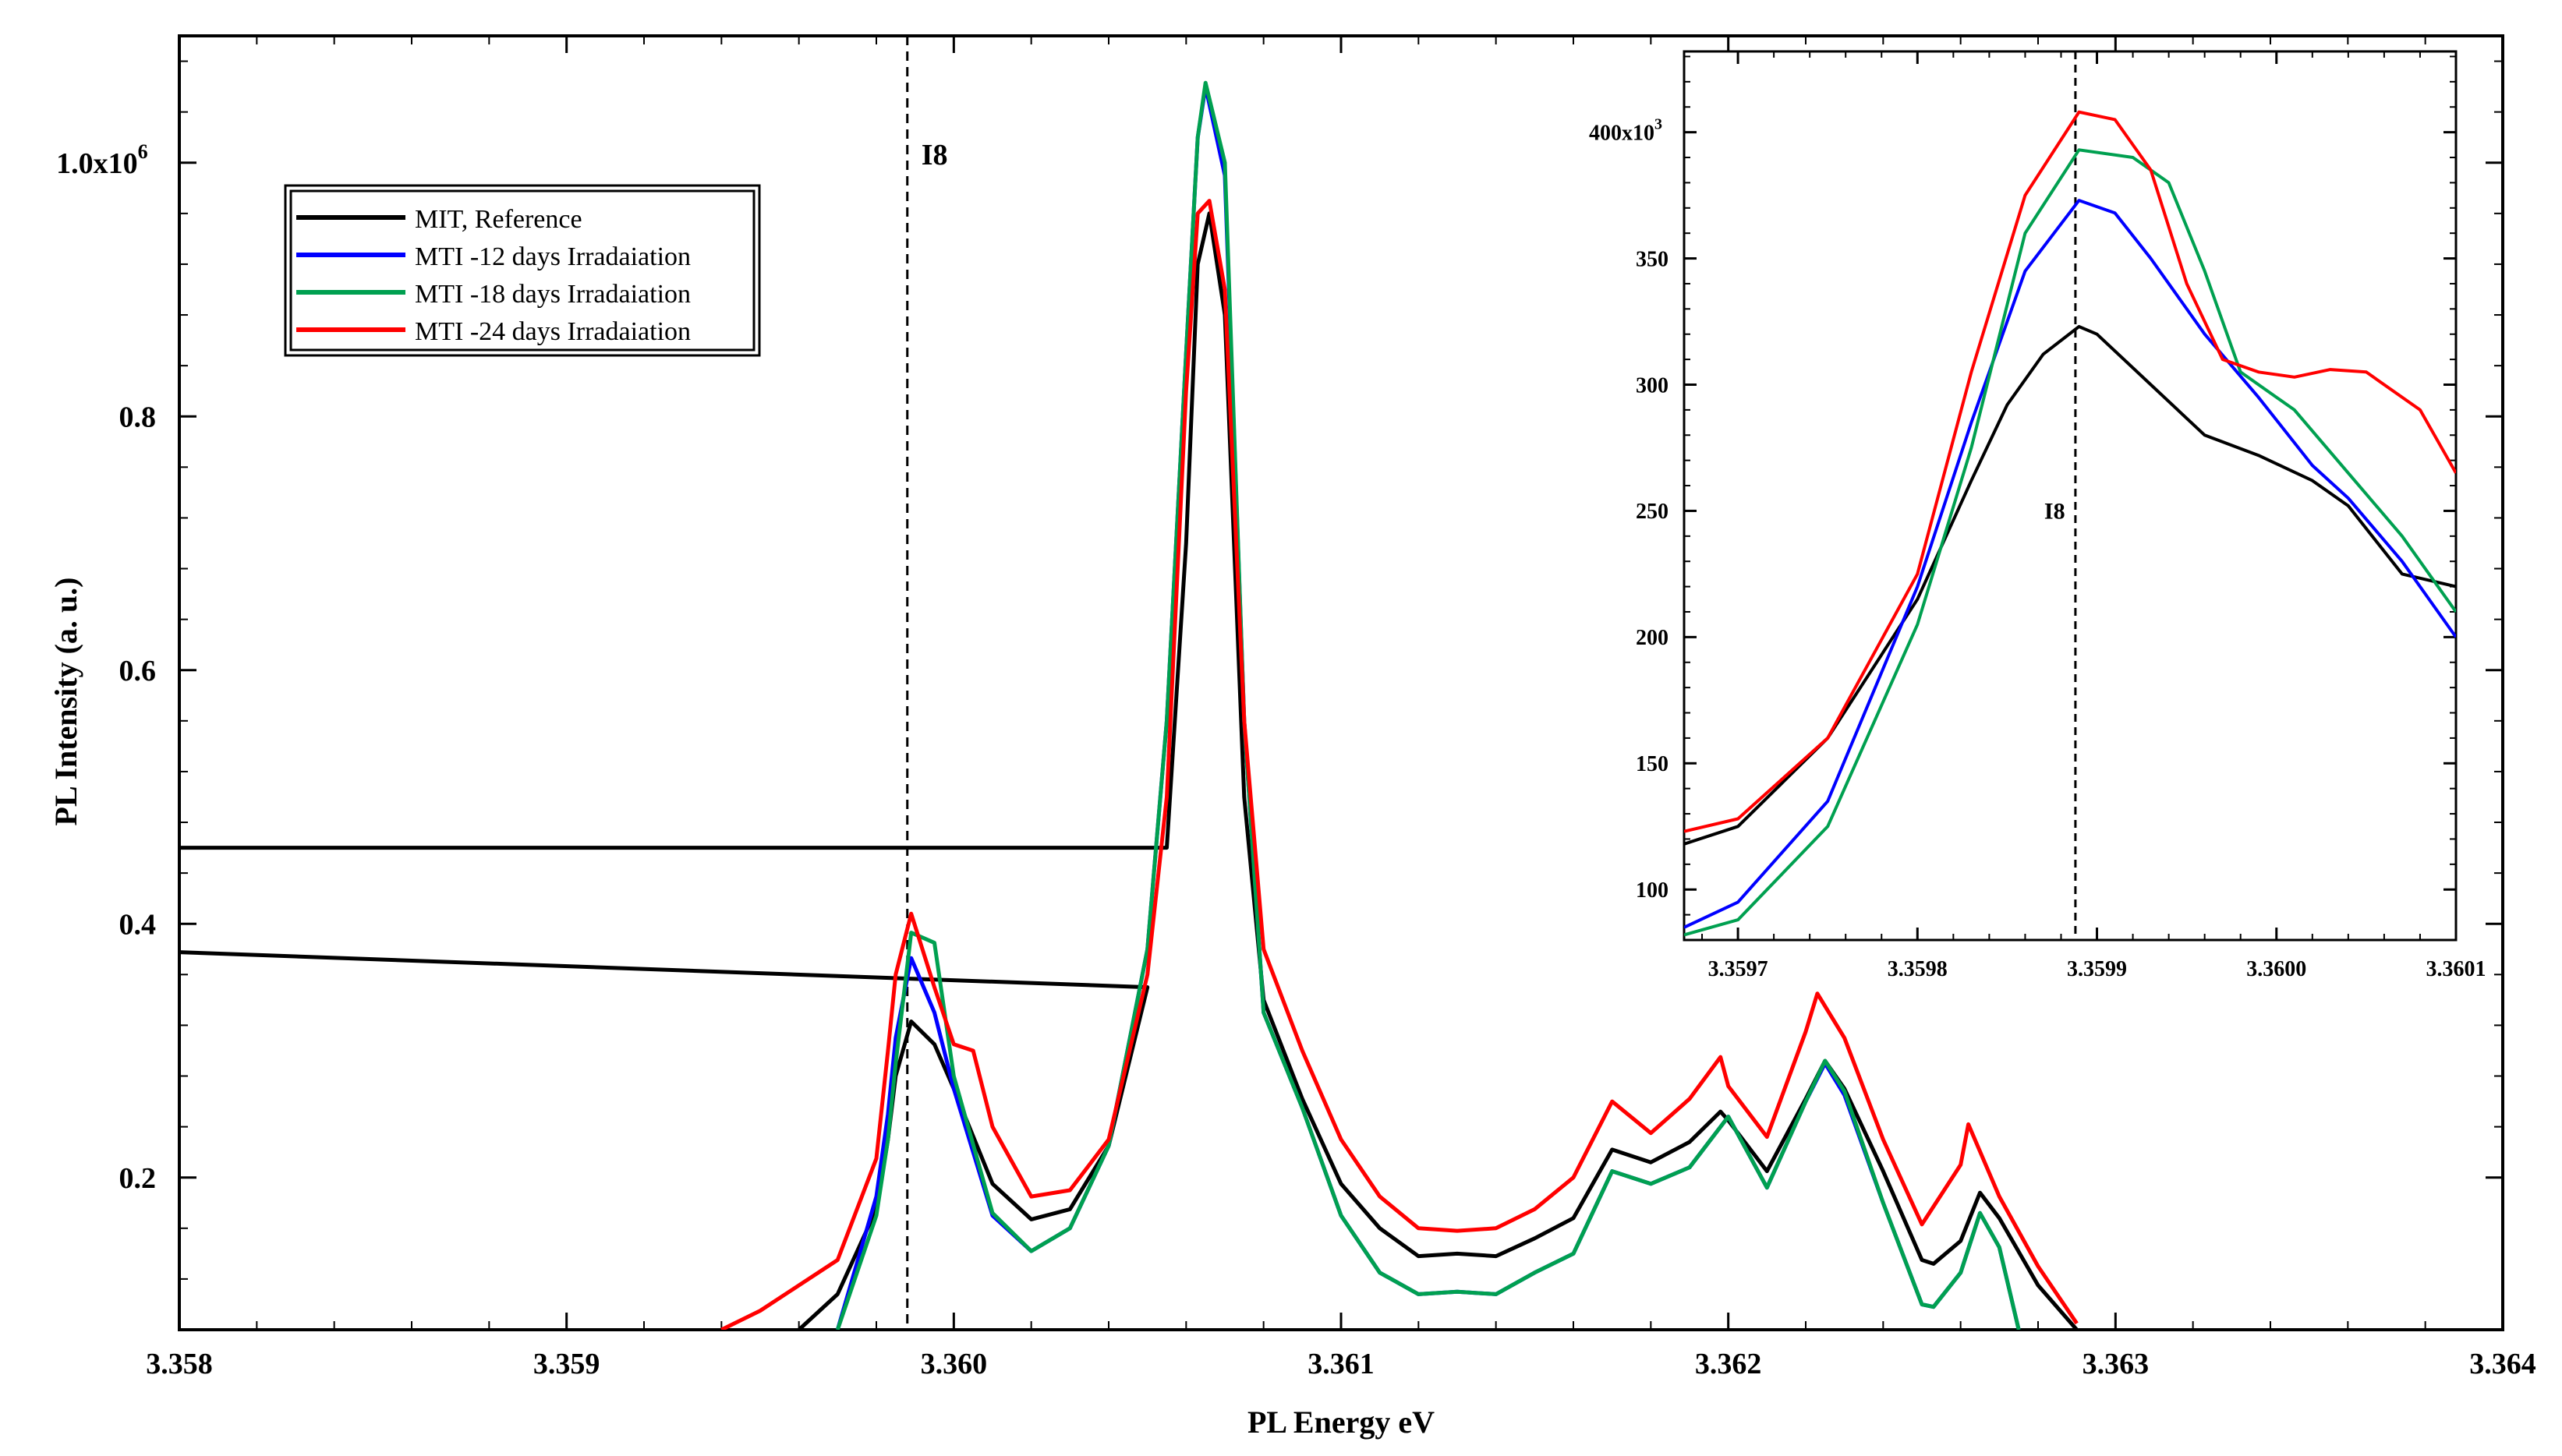 The height and width of the screenshot is (1456, 2562). I want to click on legend-label: MTI -12 days Irradaiation, so click(553, 256).